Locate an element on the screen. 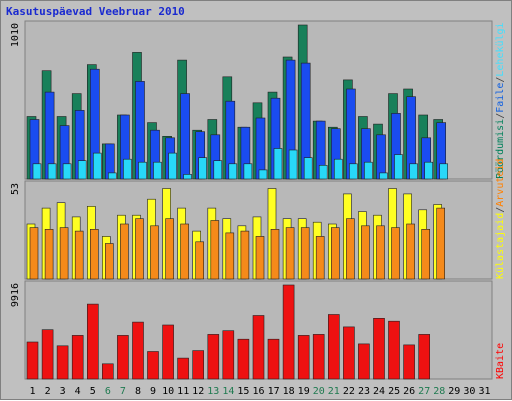 The height and width of the screenshot is (401, 512). panel-top-legend-item-0: Pöördumisi is located at coordinates (500, 149).